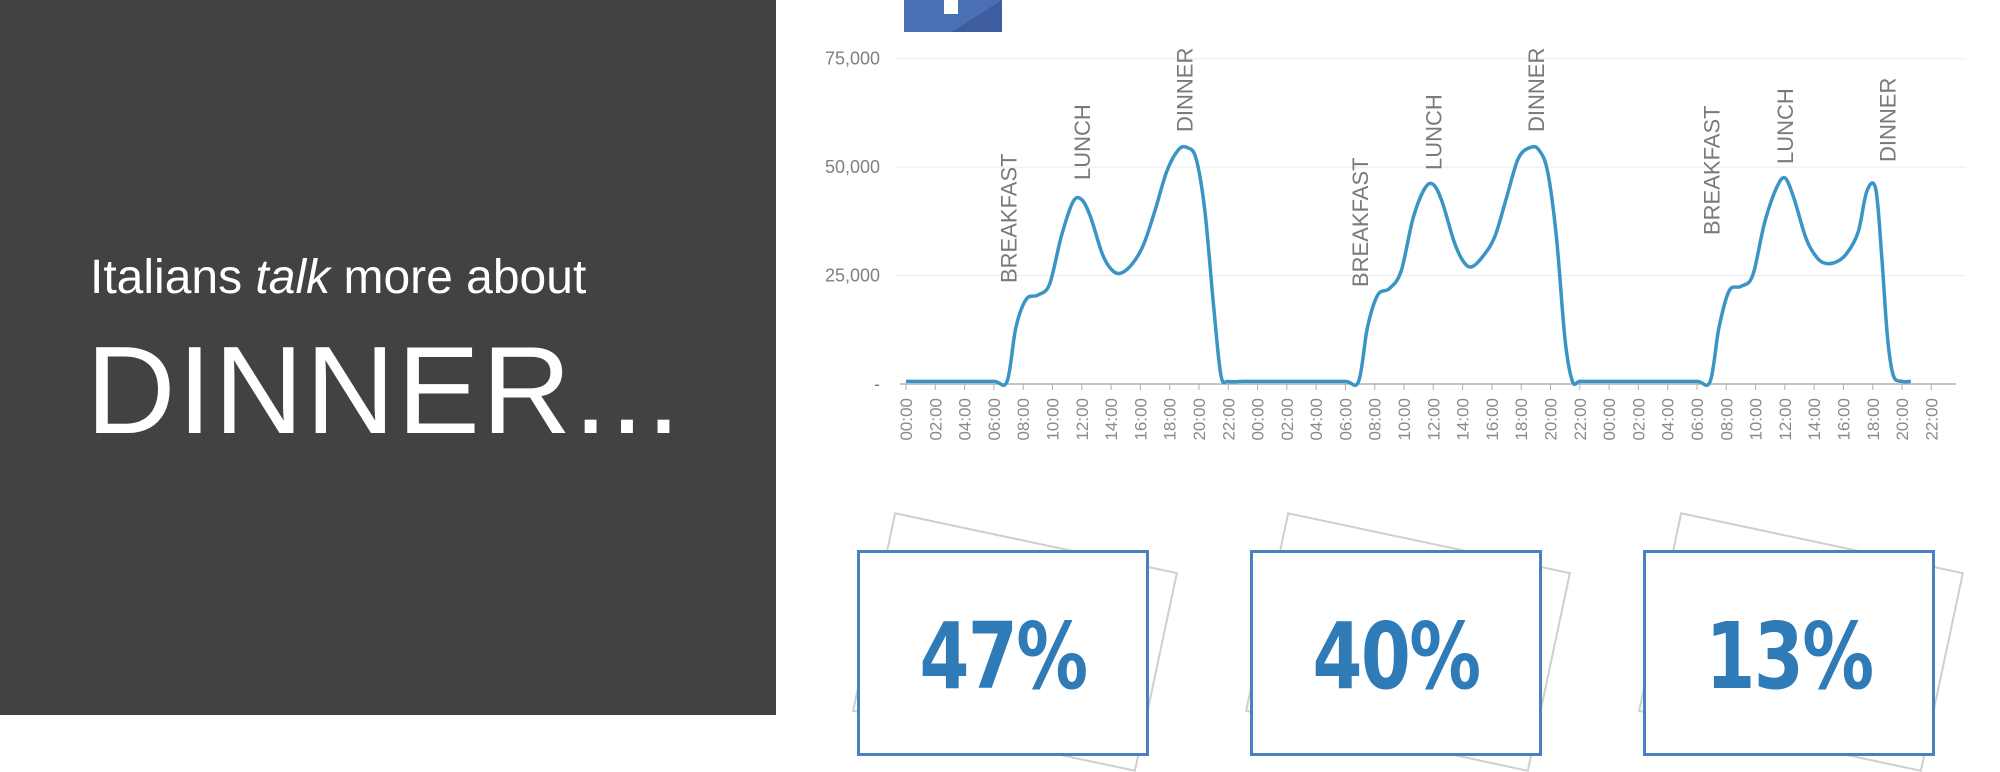  What do you see at coordinates (338, 277) in the screenshot?
I see `headline-intro: Italians talk more about` at bounding box center [338, 277].